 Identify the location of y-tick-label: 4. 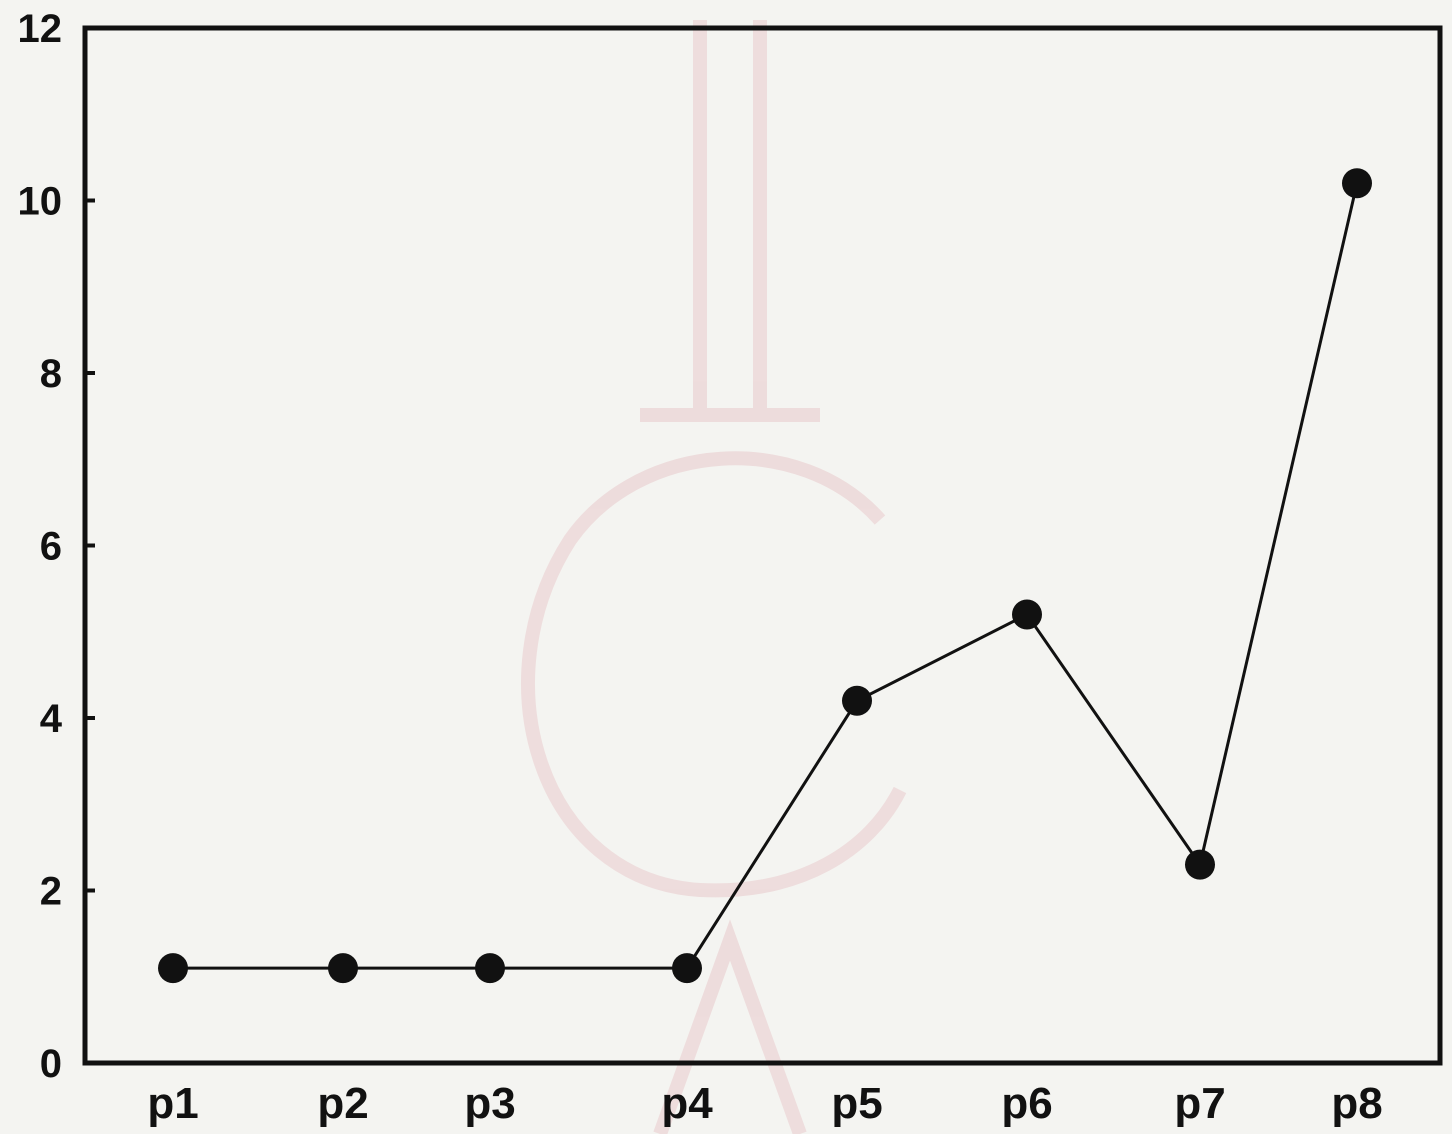
(51, 719).